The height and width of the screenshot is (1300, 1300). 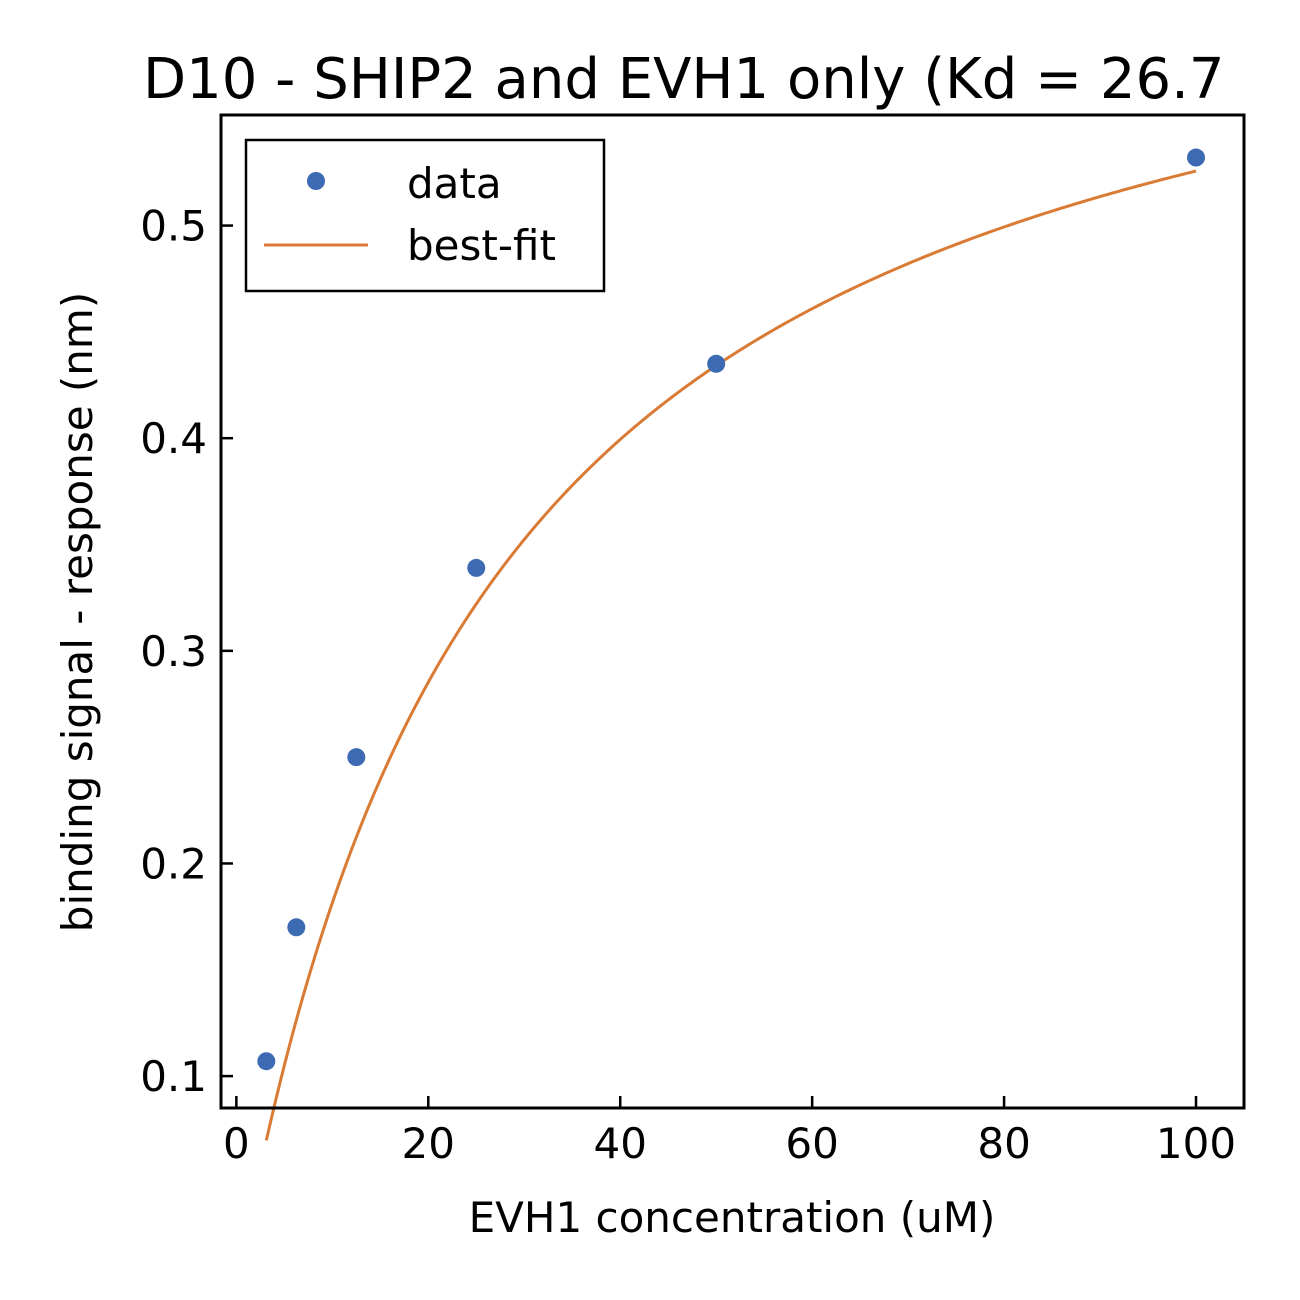 I want to click on x-tick-label: 80, so click(x=1003, y=1143).